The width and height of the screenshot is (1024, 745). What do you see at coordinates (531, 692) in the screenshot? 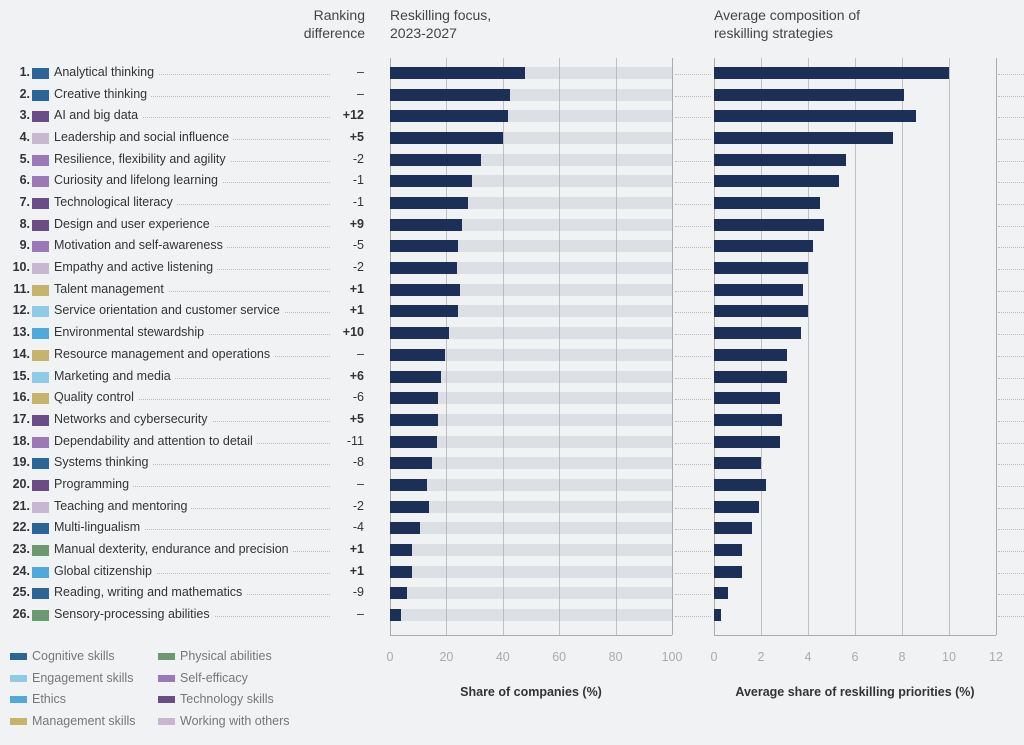
I see `x-axis-title: Share of companies (%)` at bounding box center [531, 692].